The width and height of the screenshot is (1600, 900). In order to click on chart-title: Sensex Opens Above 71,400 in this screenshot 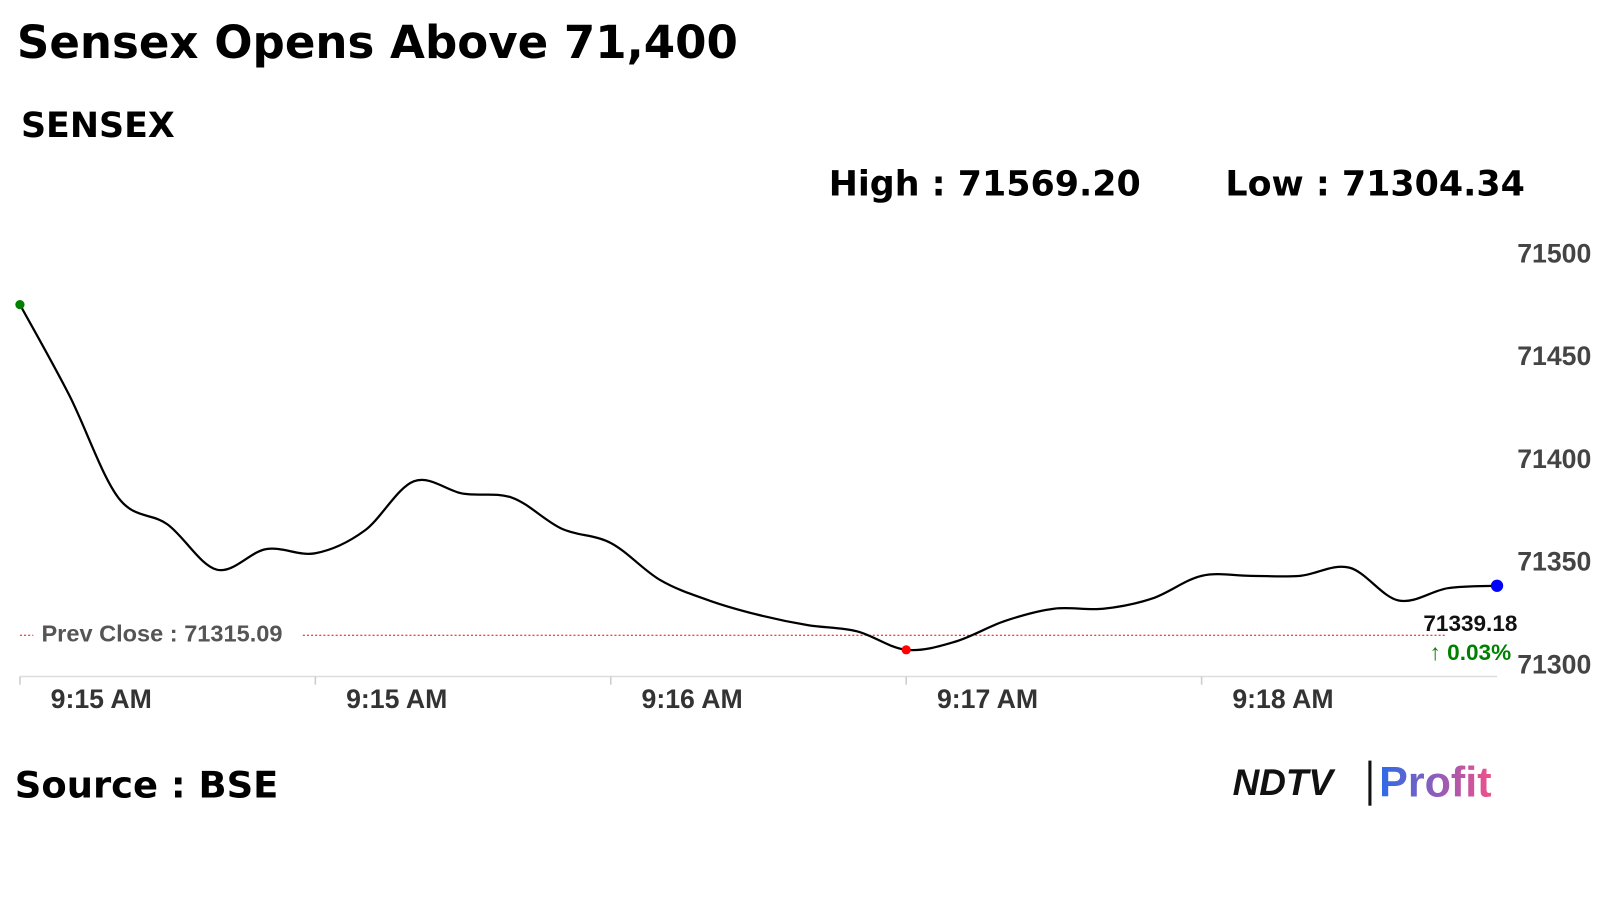, I will do `click(377, 42)`.